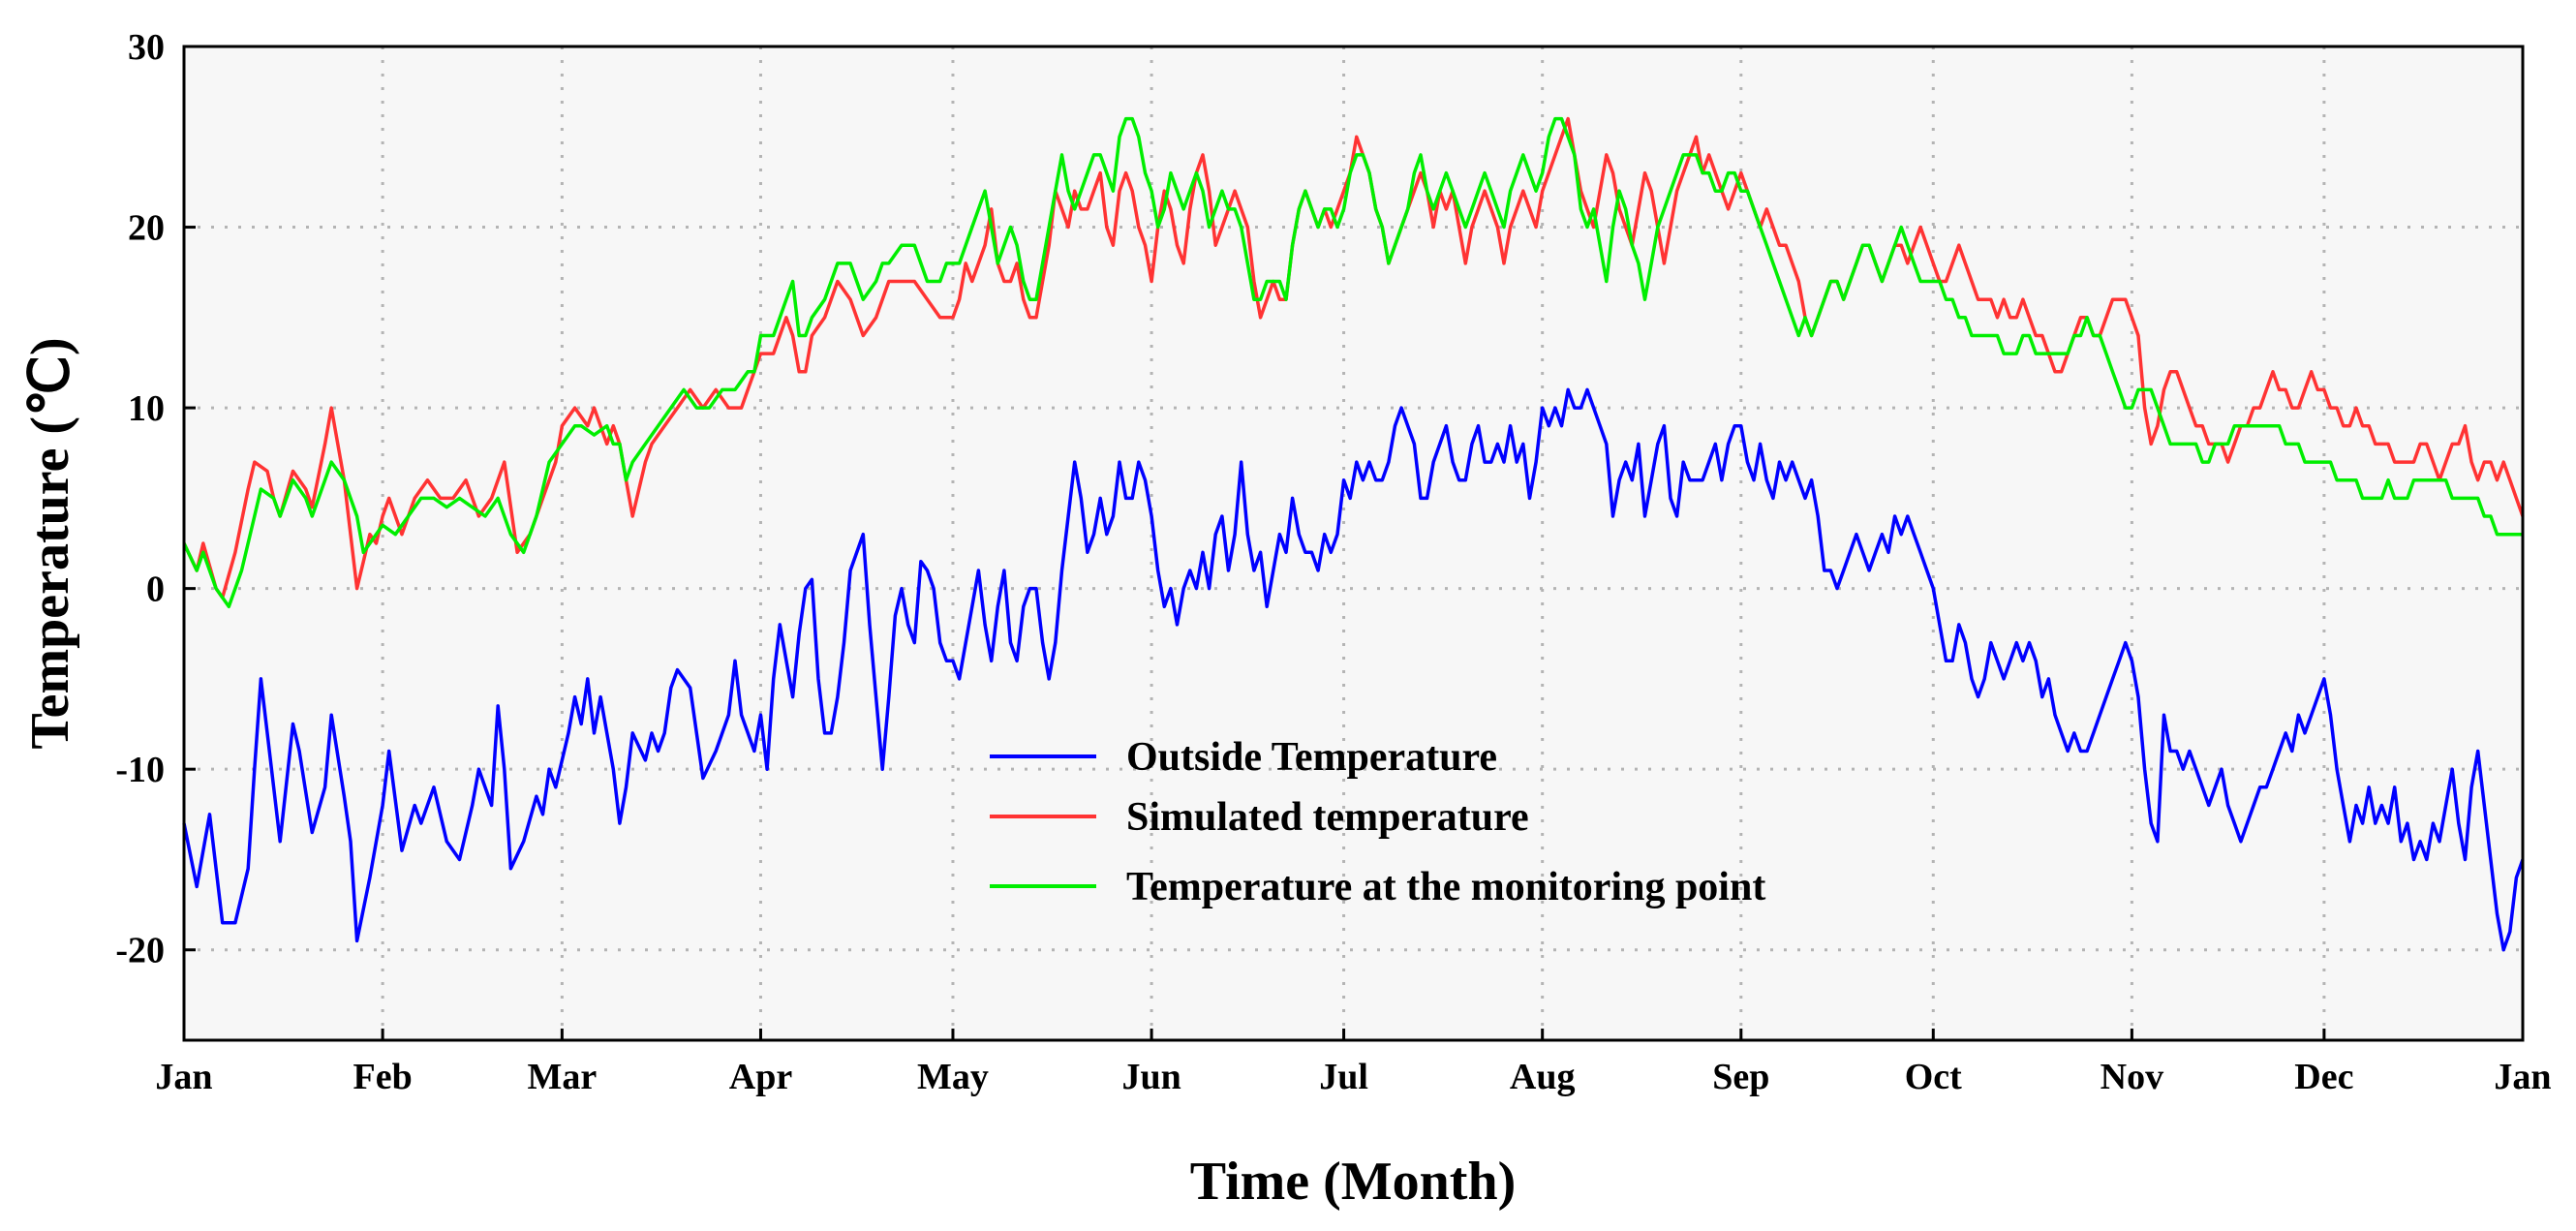 The height and width of the screenshot is (1231, 2576). I want to click on legend-label-simulated: Simulated temperature, so click(1327, 817).